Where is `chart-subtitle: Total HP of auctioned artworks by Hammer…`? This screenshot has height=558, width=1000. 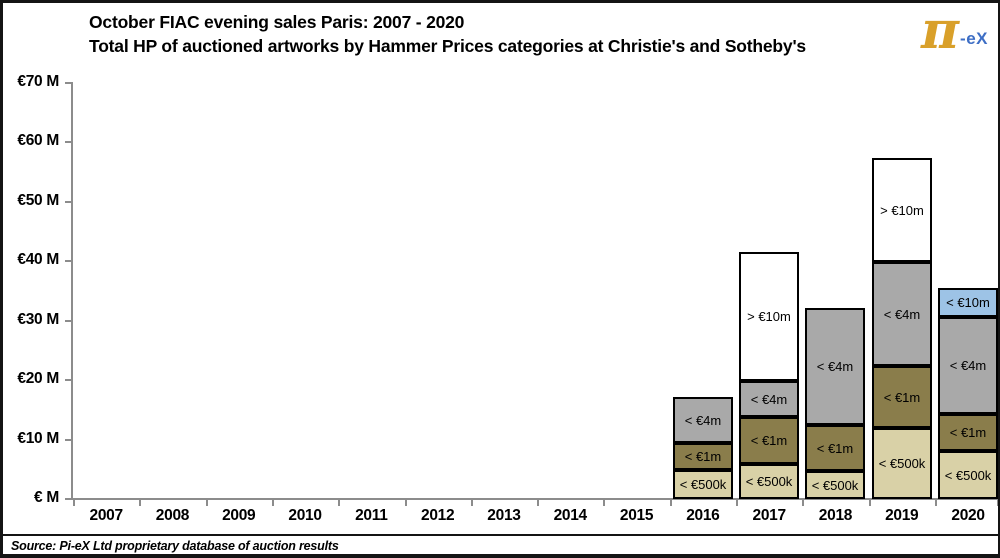 chart-subtitle: Total HP of auctioned artworks by Hammer… is located at coordinates (447, 46).